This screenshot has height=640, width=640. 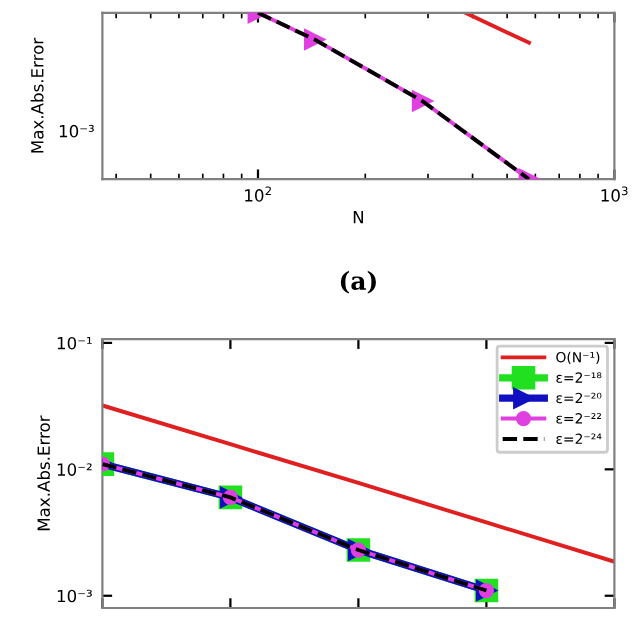 What do you see at coordinates (74, 343) in the screenshot?
I see `y-tick-label: 10⁻¹` at bounding box center [74, 343].